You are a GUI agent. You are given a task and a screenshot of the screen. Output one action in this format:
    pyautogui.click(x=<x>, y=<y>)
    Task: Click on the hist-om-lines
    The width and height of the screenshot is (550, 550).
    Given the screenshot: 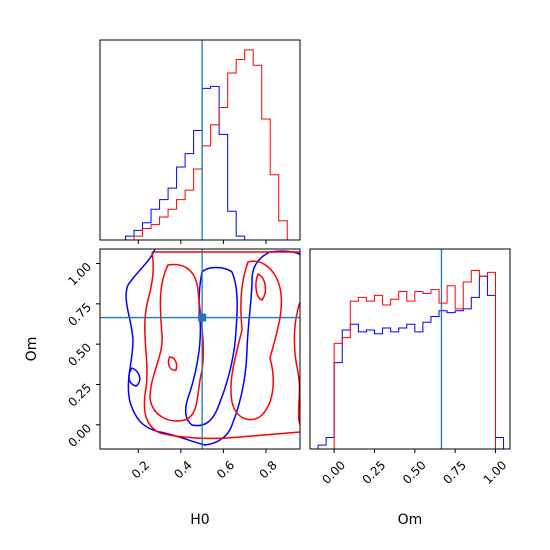 What is the action you would take?
    pyautogui.click(x=411, y=359)
    